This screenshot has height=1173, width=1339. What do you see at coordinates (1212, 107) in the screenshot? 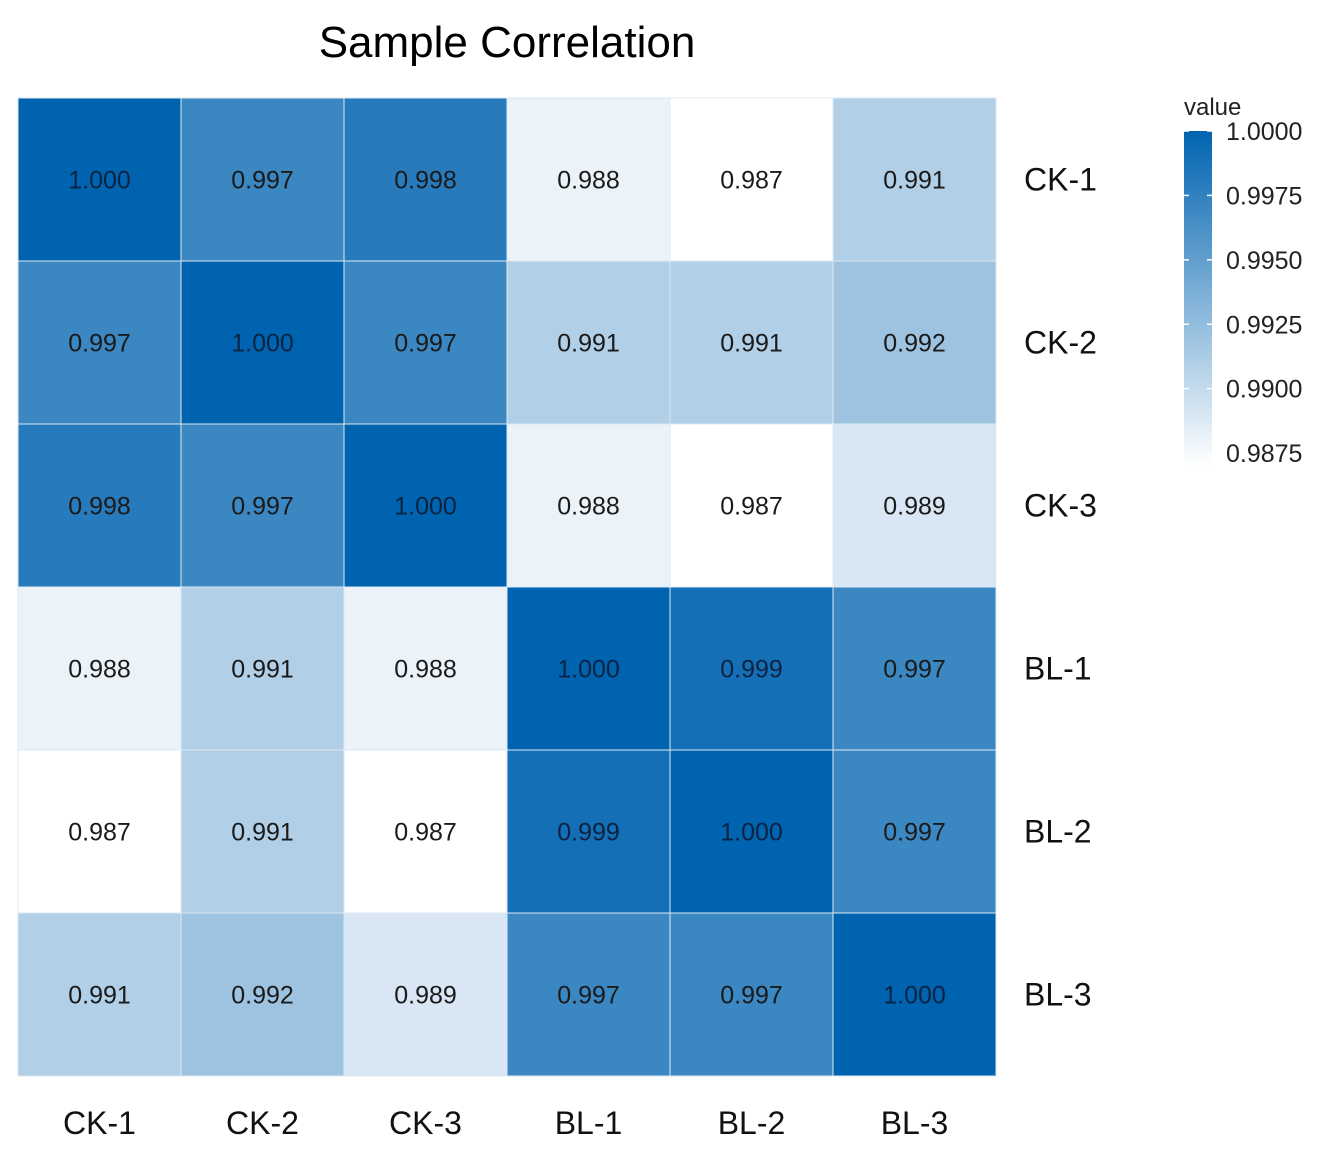
I see `legend-title: value` at bounding box center [1212, 107].